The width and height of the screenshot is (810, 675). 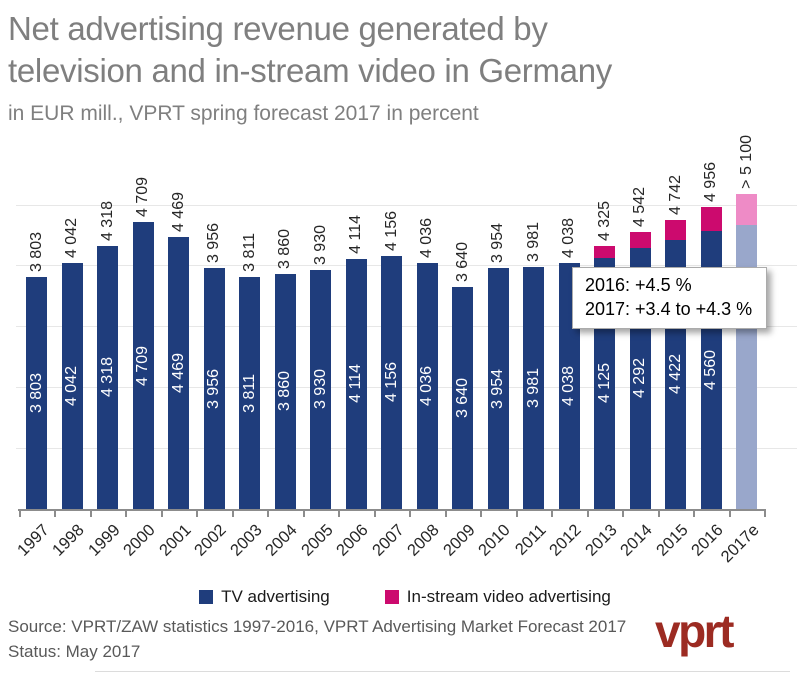 I want to click on legend-item-instream-video: In-stream video advertising, so click(x=497, y=597).